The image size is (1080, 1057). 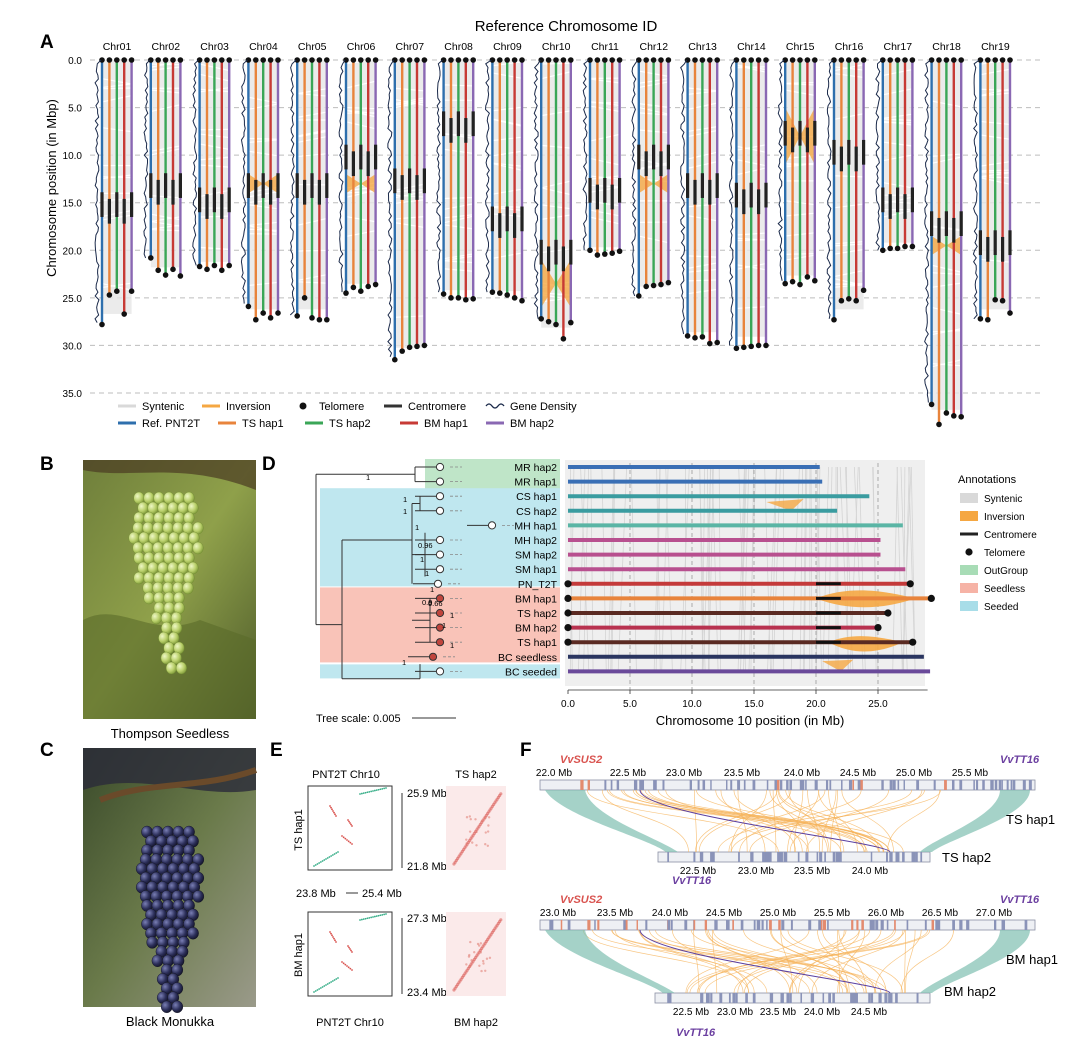 What do you see at coordinates (670, 913) in the screenshot?
I see `f-tick-label: 24.0 Mb` at bounding box center [670, 913].